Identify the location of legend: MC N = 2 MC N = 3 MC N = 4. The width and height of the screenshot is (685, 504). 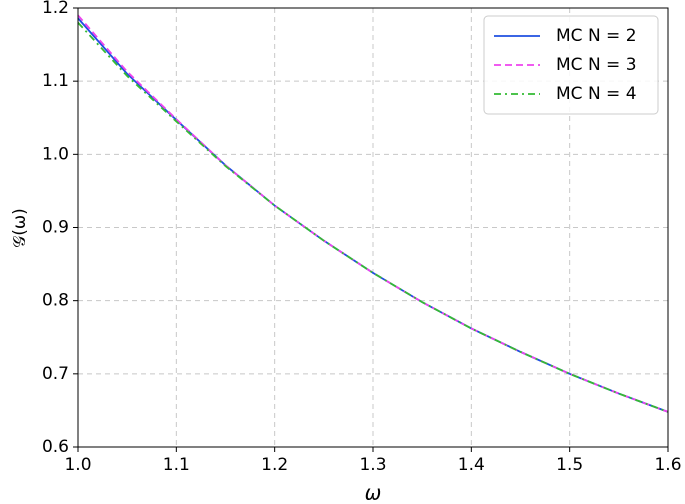
(571, 65).